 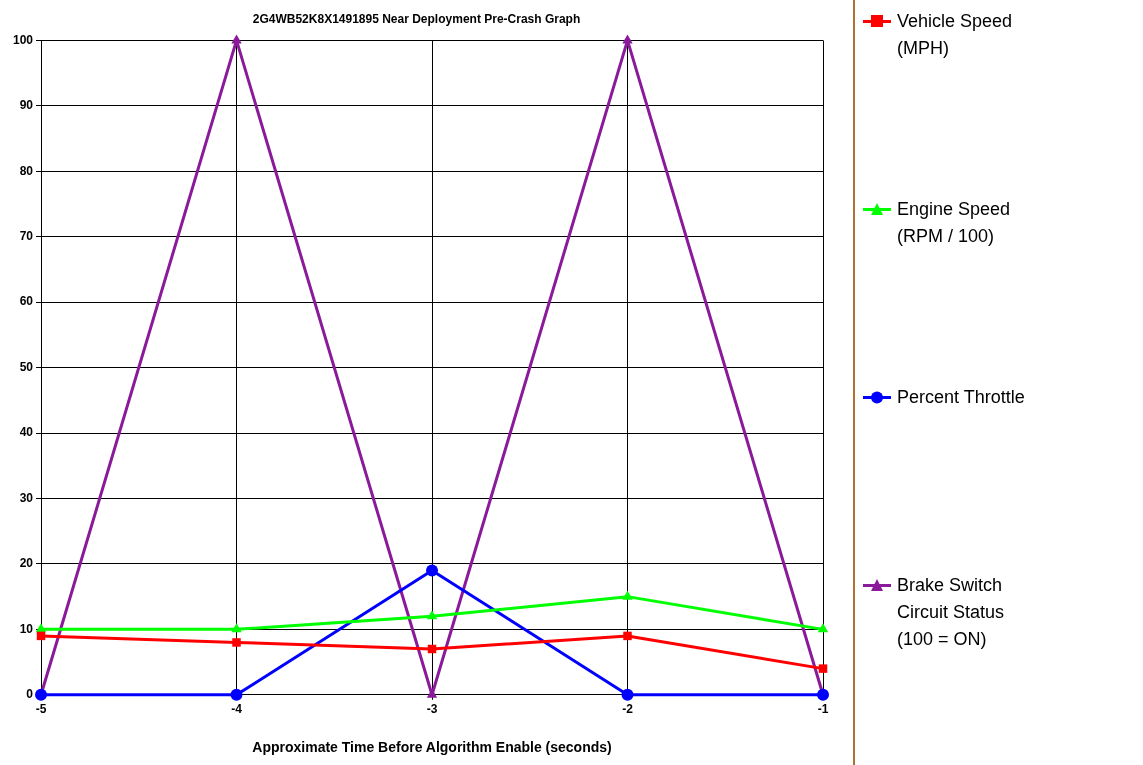 What do you see at coordinates (26, 497) in the screenshot?
I see `y-tick-label: 30` at bounding box center [26, 497].